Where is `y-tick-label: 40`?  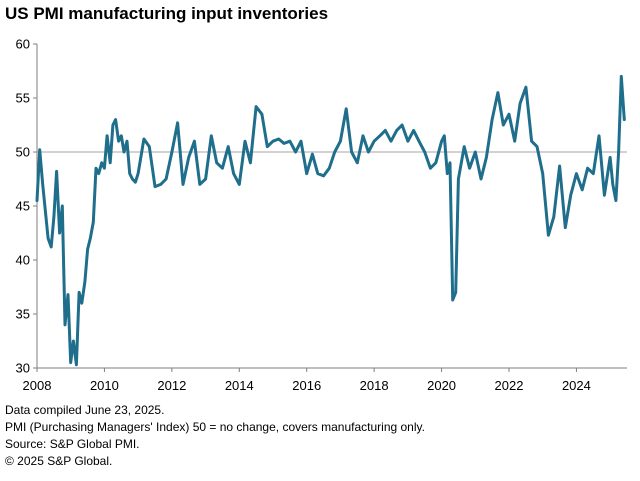 y-tick-label: 40 is located at coordinates (23, 260).